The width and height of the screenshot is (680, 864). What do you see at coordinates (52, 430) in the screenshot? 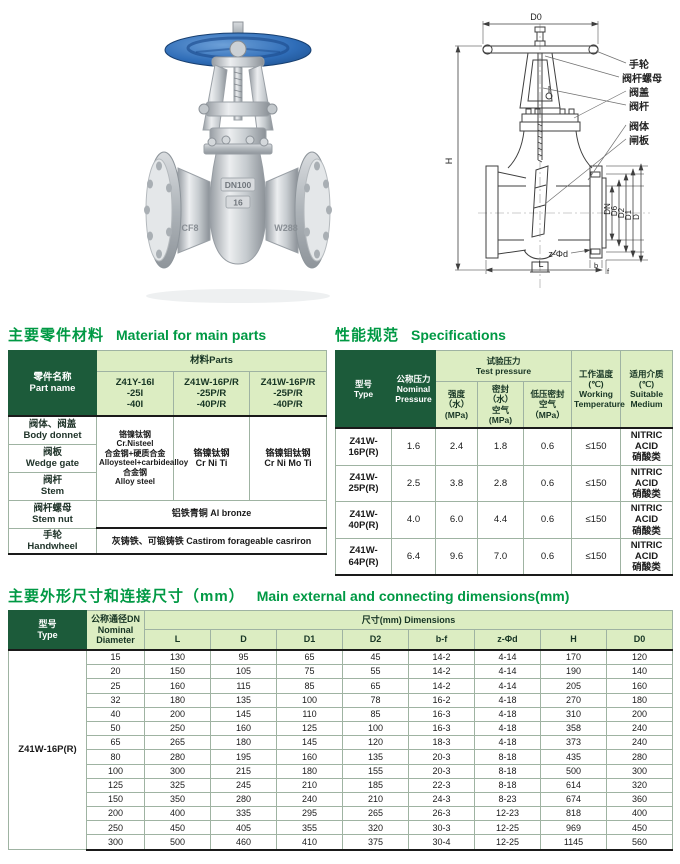
I see `row-label-body-bonnet: 阀体、阀盖 Body donnet` at bounding box center [52, 430].